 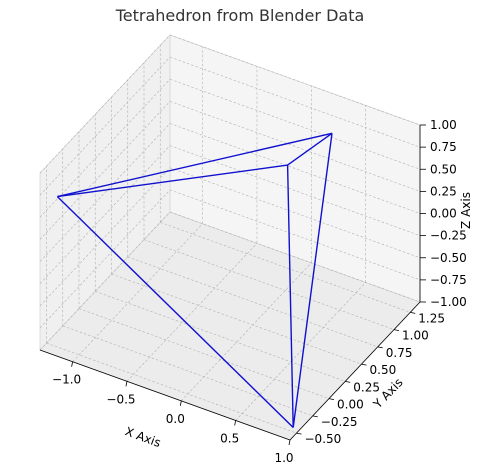 I want to click on y-tick-label: 1.25, so click(x=431, y=318).